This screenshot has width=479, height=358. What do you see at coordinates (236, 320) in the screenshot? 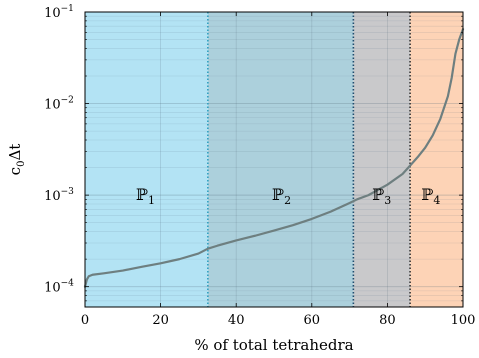
I see `x-tick-label: 40` at bounding box center [236, 320].